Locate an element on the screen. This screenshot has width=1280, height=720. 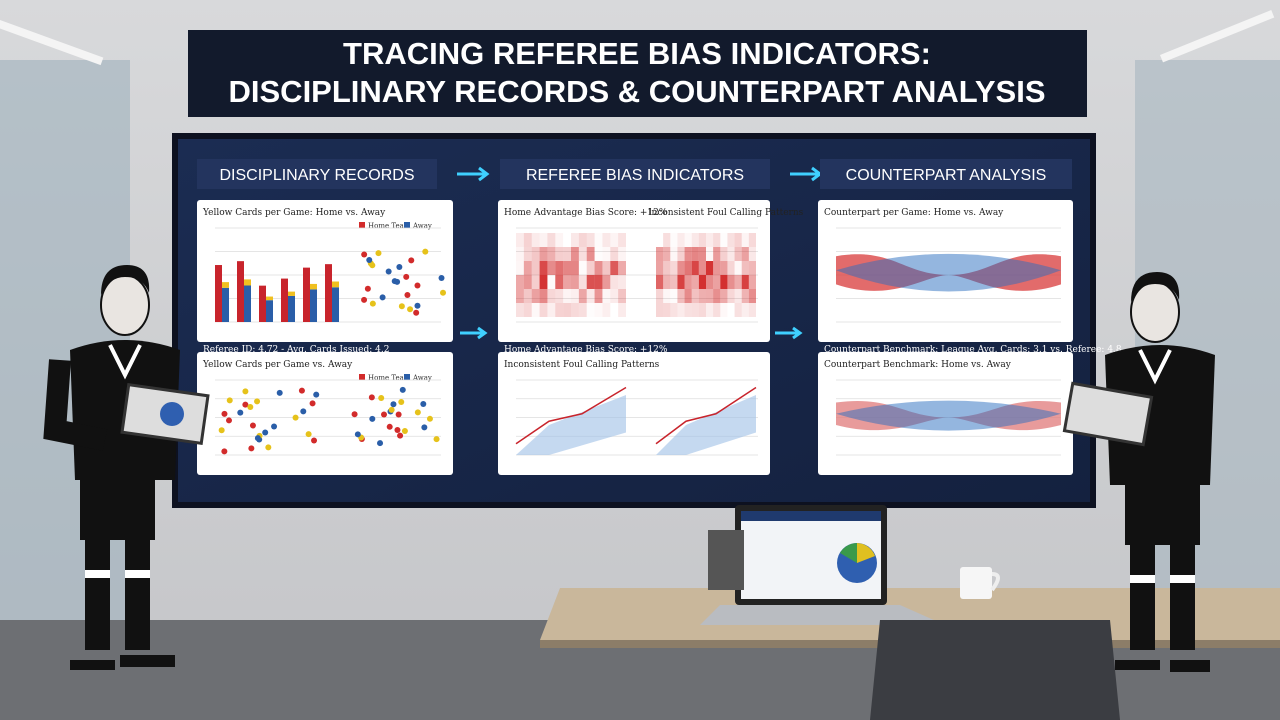
legend-label: Home Team is located at coordinates (389, 378).